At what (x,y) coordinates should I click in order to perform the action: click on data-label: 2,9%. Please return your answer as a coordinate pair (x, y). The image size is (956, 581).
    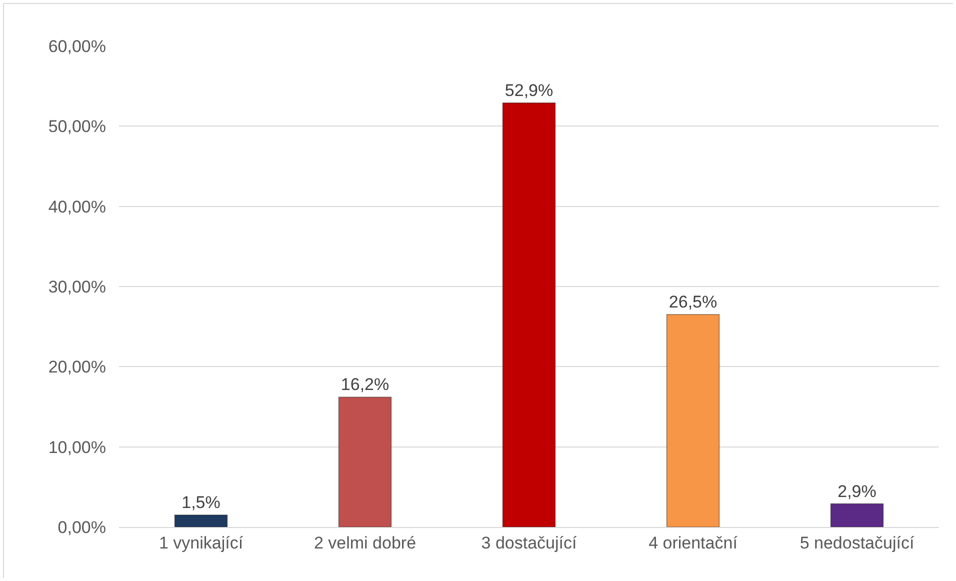
    Looking at the image, I should click on (857, 491).